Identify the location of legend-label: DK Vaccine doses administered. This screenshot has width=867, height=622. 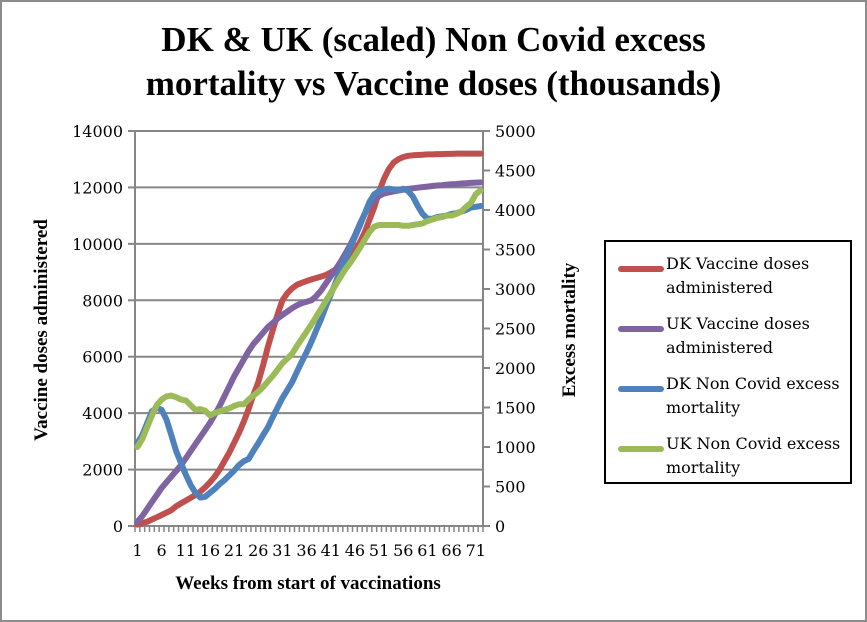
(738, 275).